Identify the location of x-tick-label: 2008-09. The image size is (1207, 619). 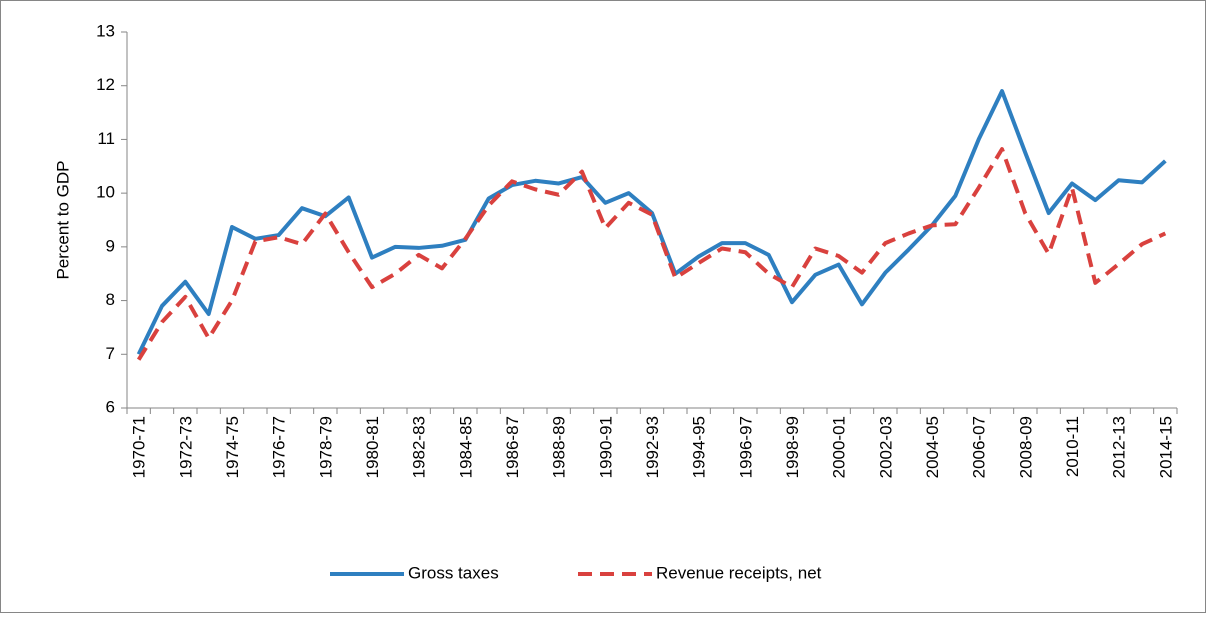
(1025, 447).